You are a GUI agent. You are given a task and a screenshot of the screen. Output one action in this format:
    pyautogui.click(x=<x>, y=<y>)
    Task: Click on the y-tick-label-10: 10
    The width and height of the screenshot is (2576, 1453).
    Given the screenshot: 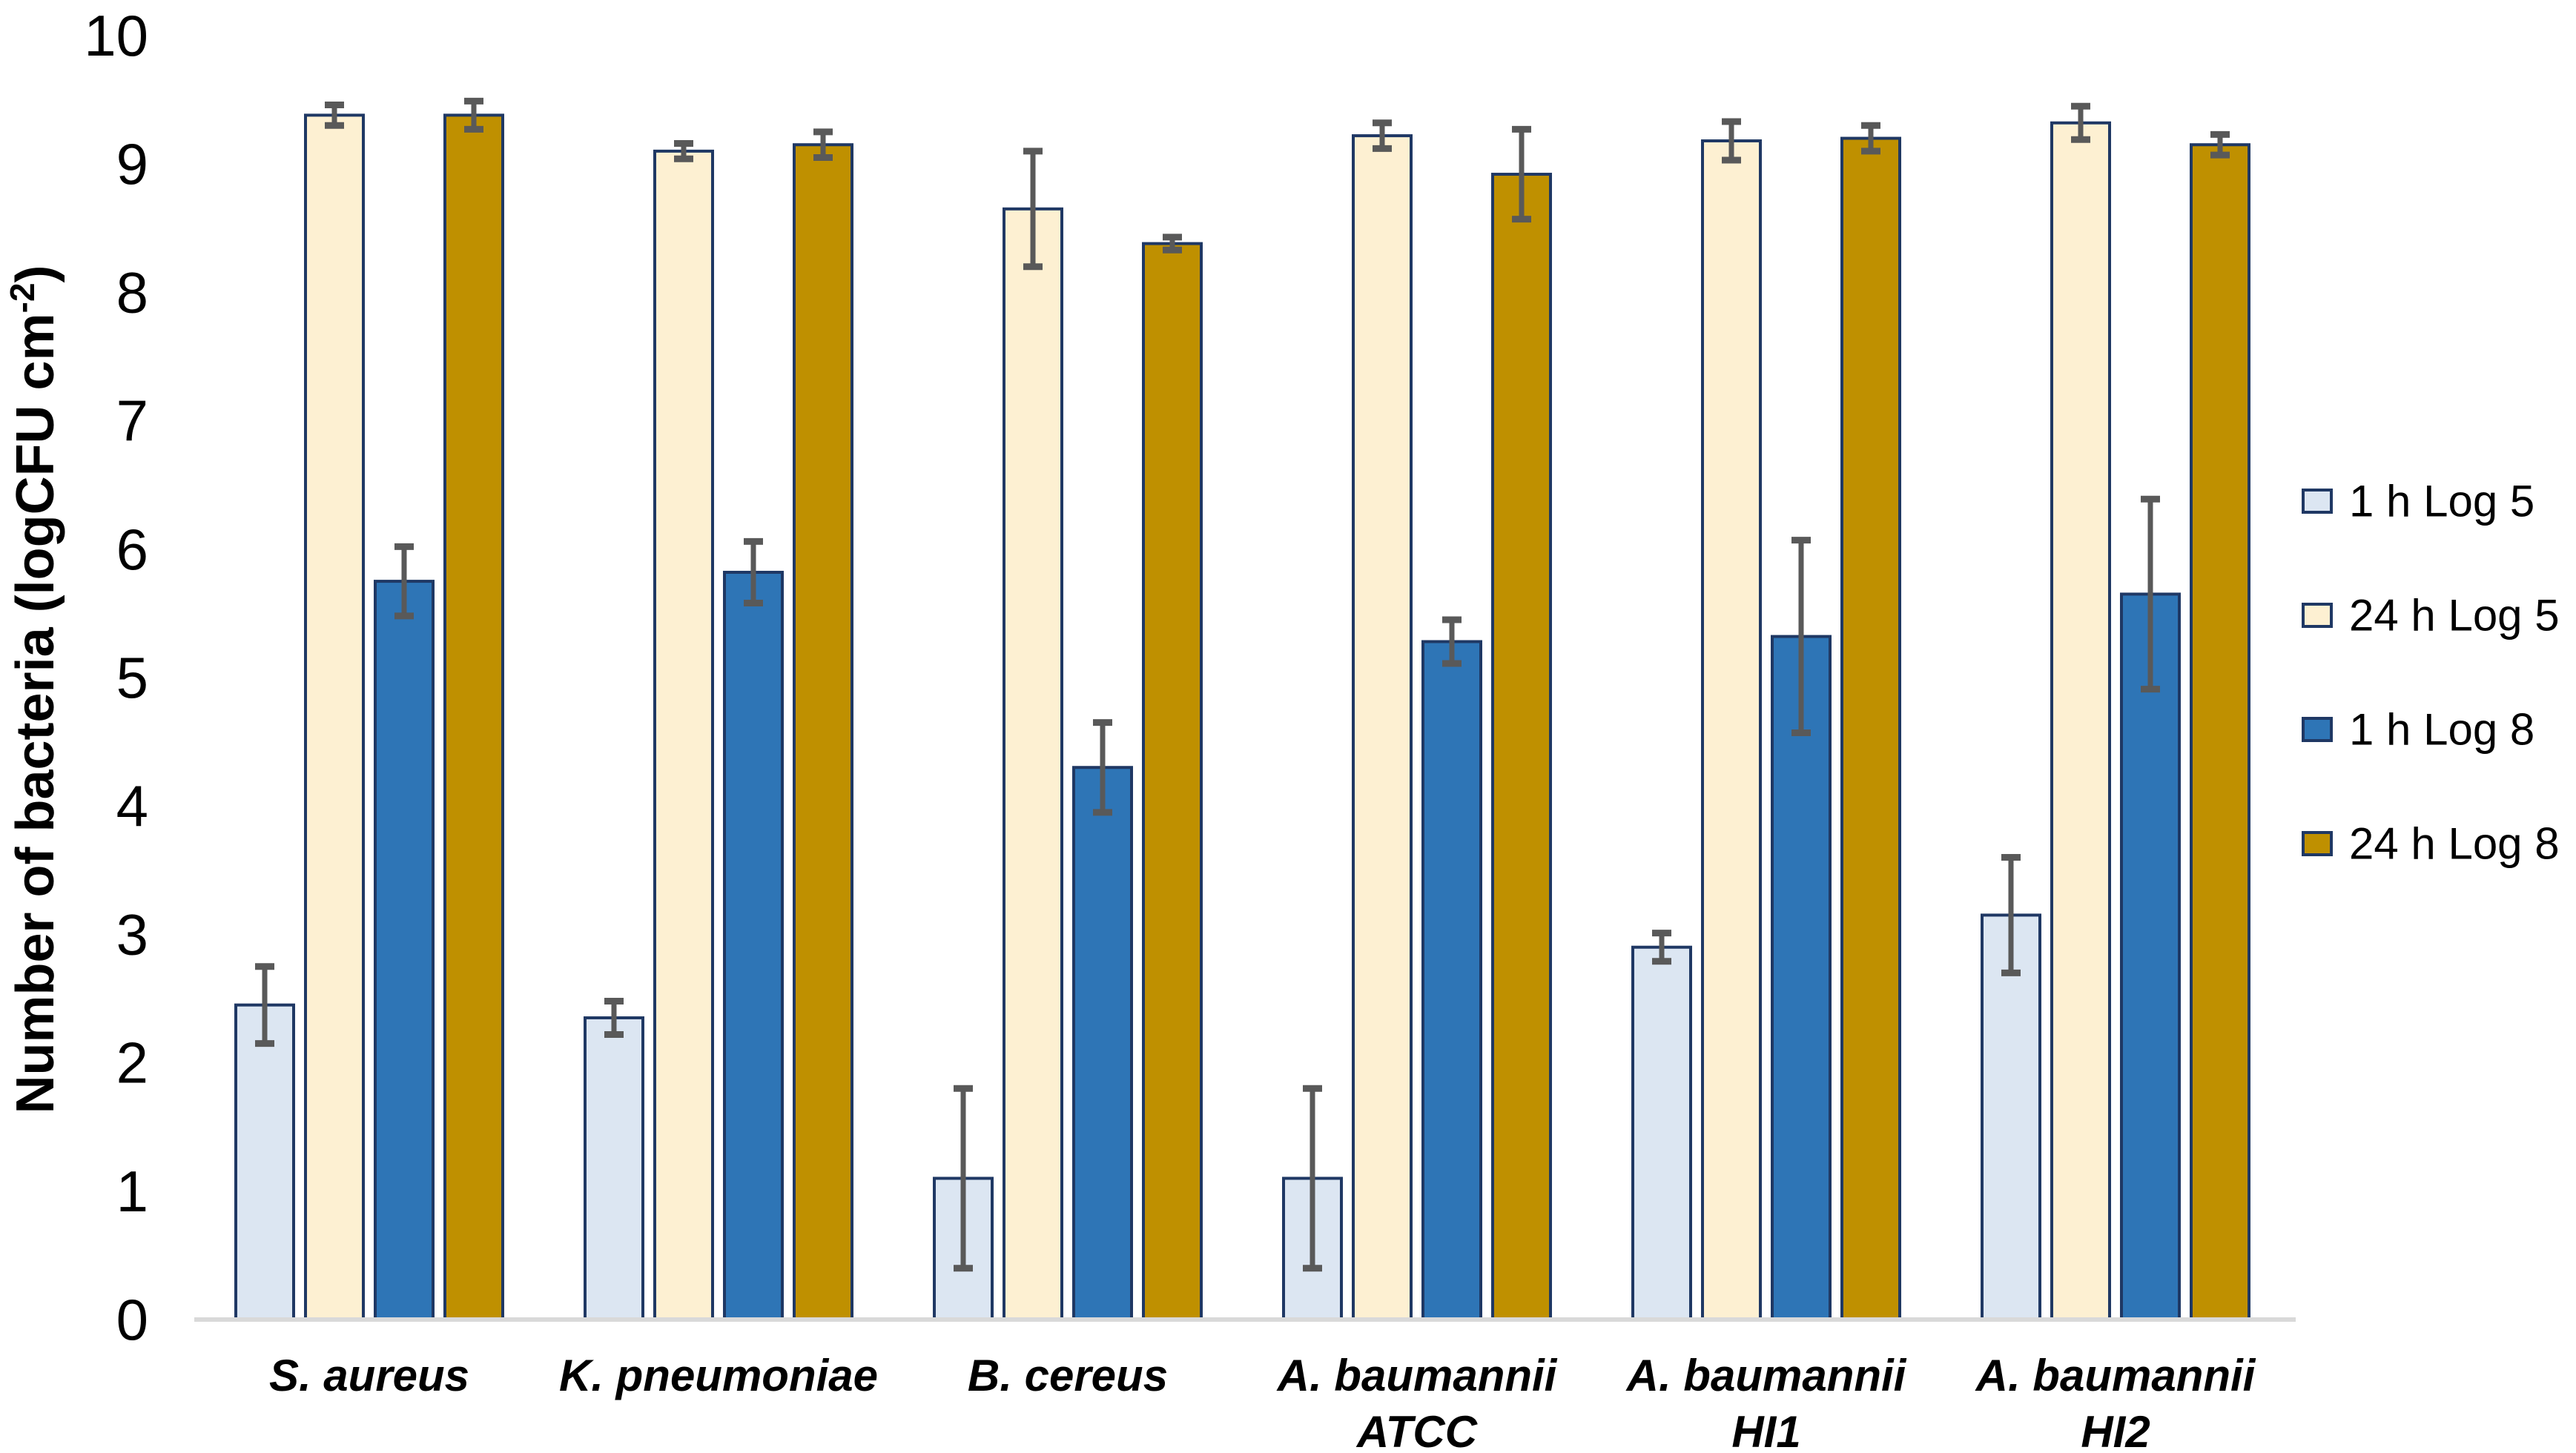 What is the action you would take?
    pyautogui.click(x=116, y=35)
    